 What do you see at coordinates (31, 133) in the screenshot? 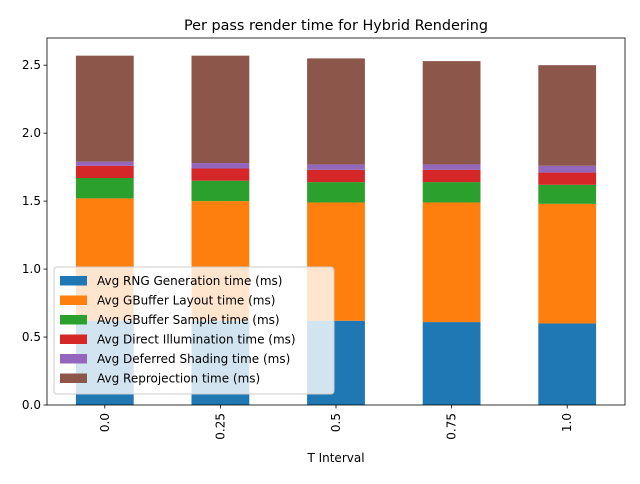
I see `y-tick-label: 2.0` at bounding box center [31, 133].